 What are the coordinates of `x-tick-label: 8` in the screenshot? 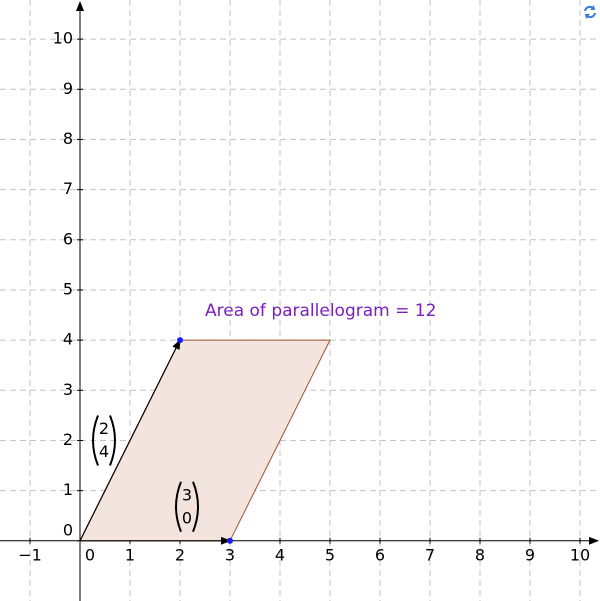 It's located at (480, 554).